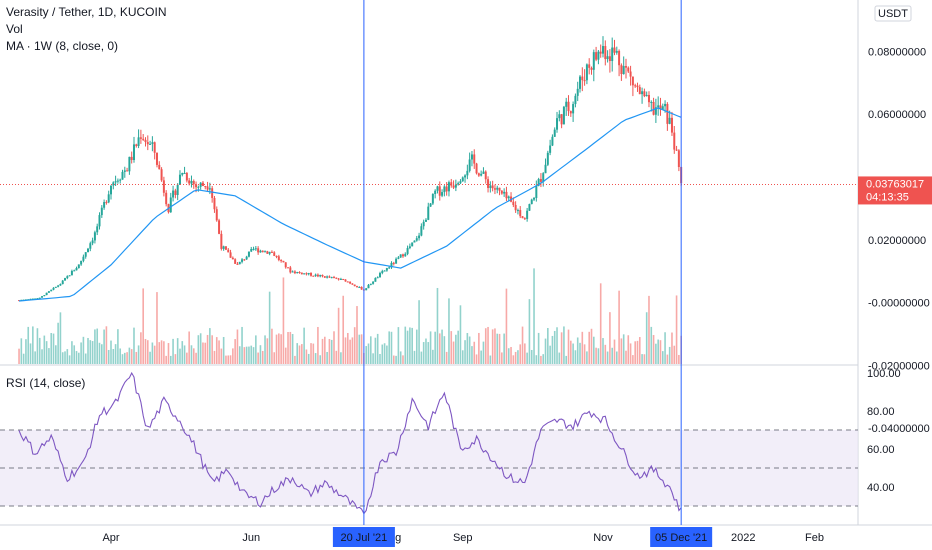 Image resolution: width=932 pixels, height=550 pixels. Describe the element at coordinates (881, 412) in the screenshot. I see `rsi-tick-label: 80.00` at that location.